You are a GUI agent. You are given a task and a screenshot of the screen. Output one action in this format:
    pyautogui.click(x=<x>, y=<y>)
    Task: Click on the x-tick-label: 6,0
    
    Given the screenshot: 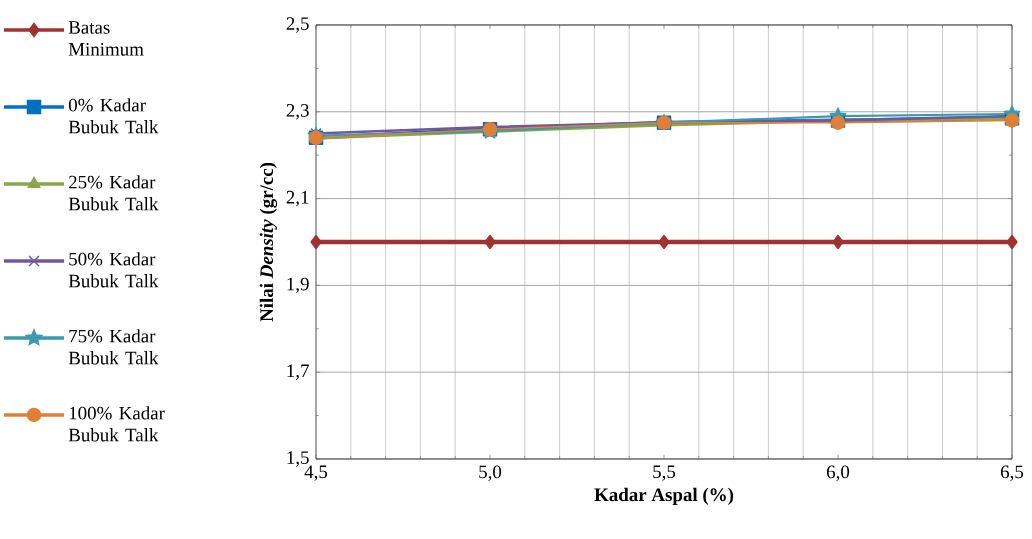 What is the action you would take?
    pyautogui.click(x=838, y=473)
    